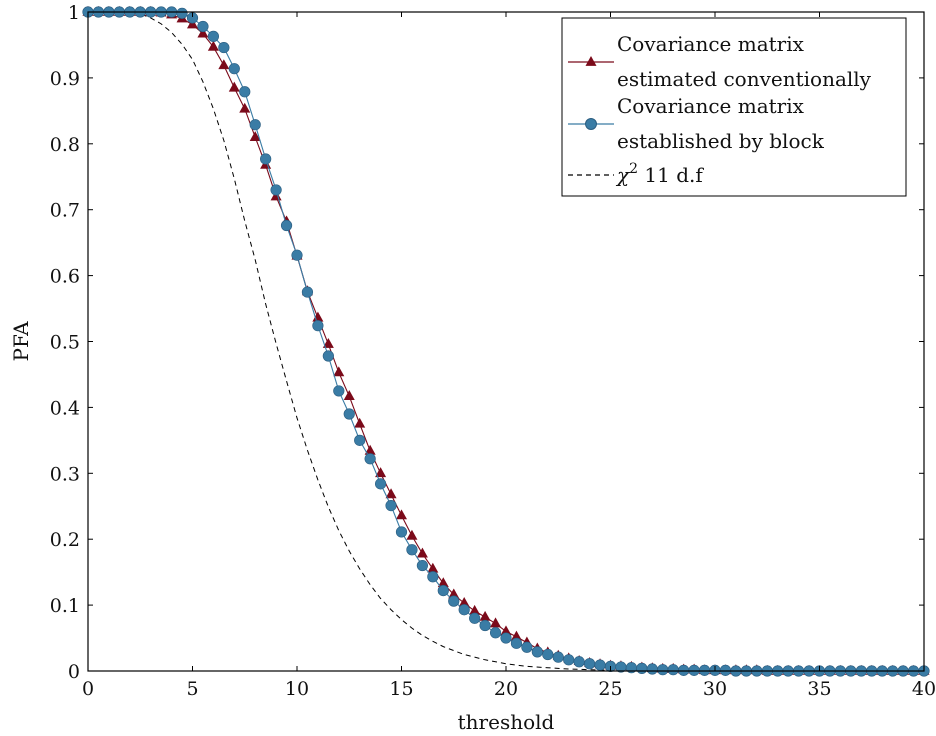  Describe the element at coordinates (819, 689) in the screenshot. I see `x-tick-label: 35` at that location.